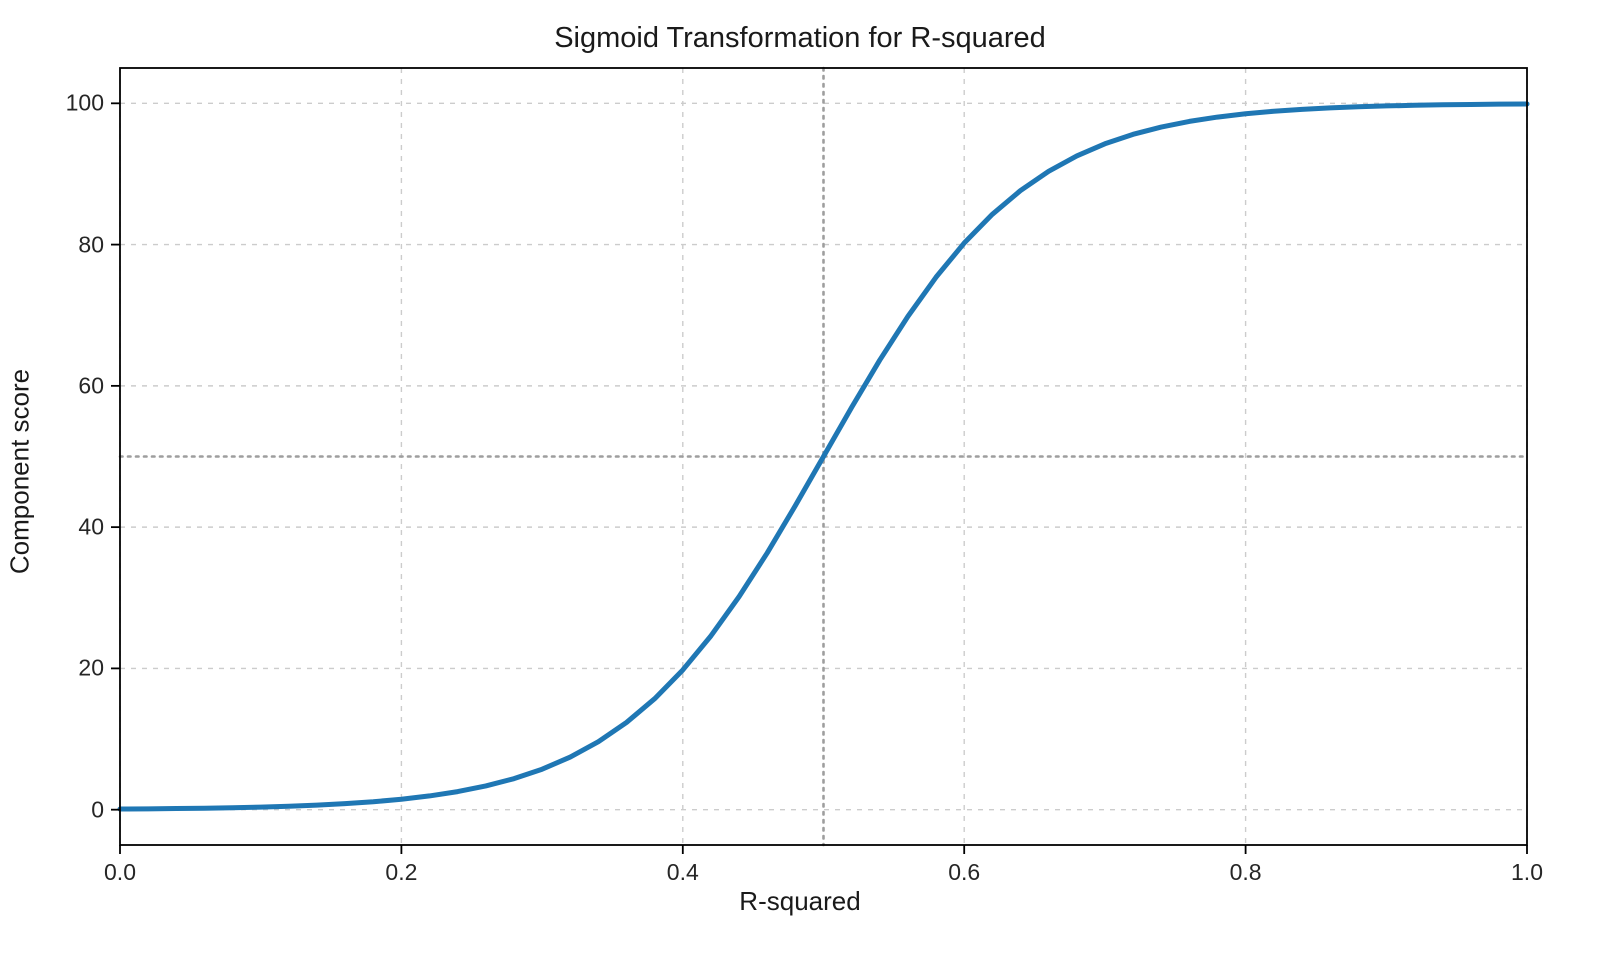 The height and width of the screenshot is (960, 1600). Describe the element at coordinates (91, 667) in the screenshot. I see `y-tick-label: 20` at that location.